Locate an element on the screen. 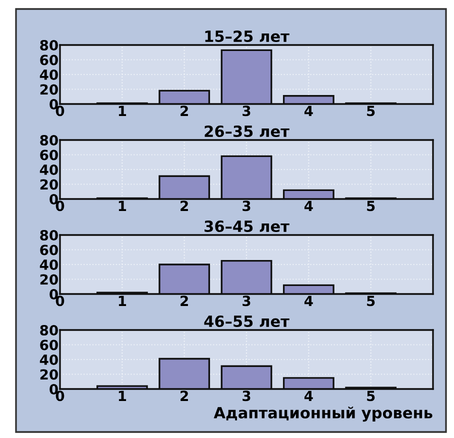 The image size is (454, 438). x-axis-title: Адаптационный уровень is located at coordinates (323, 414).